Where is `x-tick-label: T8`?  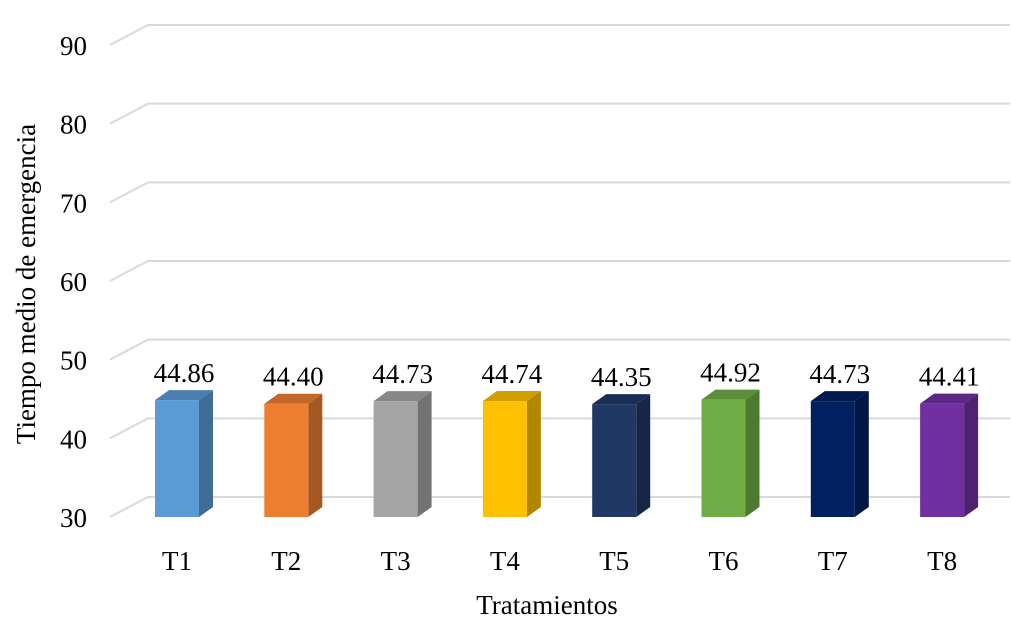
x-tick-label: T8 is located at coordinates (942, 561).